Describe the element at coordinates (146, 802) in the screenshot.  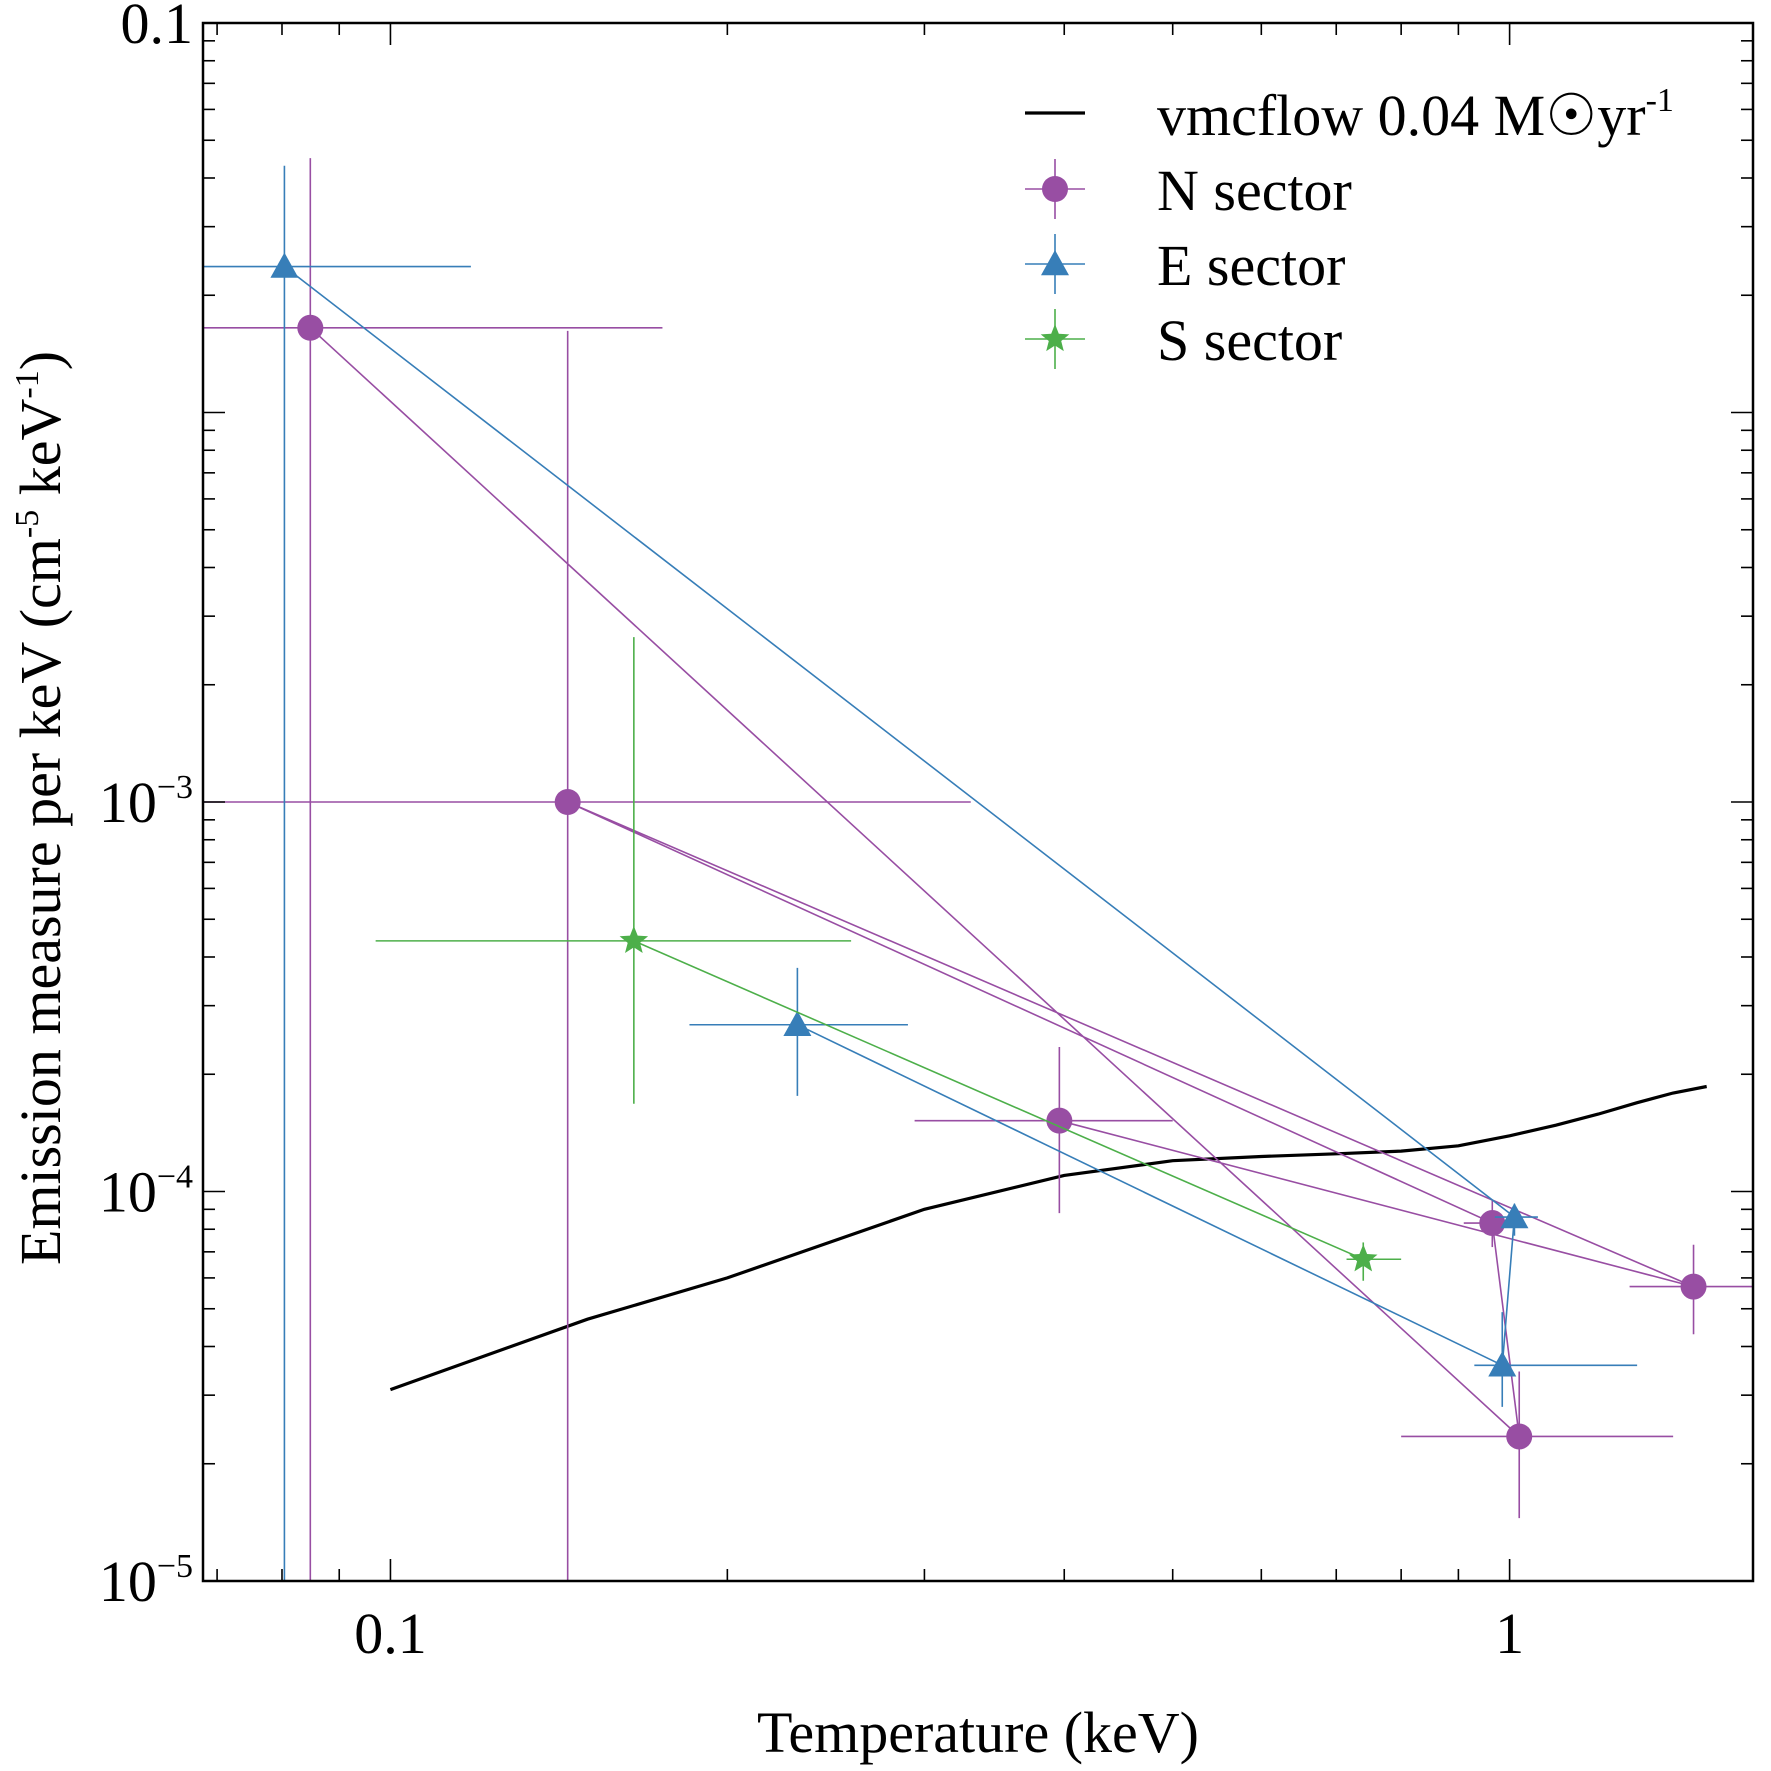
I see `y-tick-label: 10⁻³` at that location.